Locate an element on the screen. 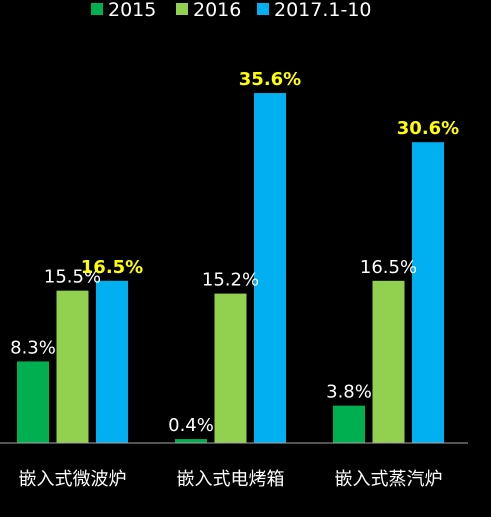 Image resolution: width=491 pixels, height=517 pixels. bar-2015-嵌入式电烤箱 is located at coordinates (191, 441).